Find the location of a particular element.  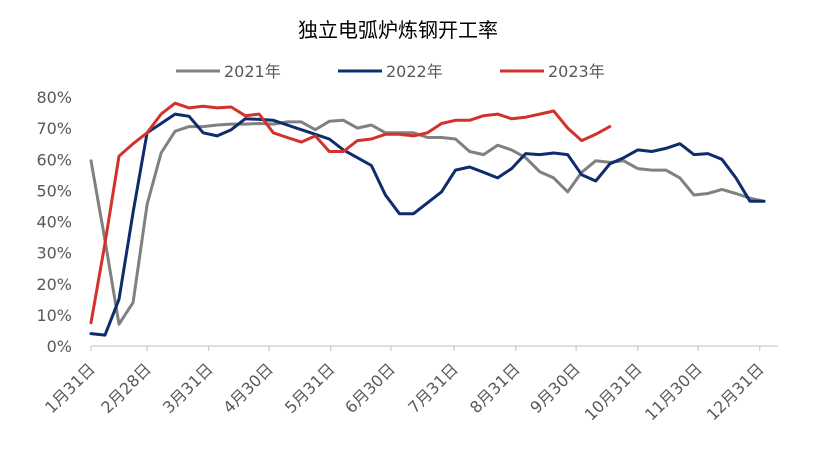

y-axis: 0% 10% 20% 30% 40% 50% 60% 70% 80% is located at coordinates (54, 222).